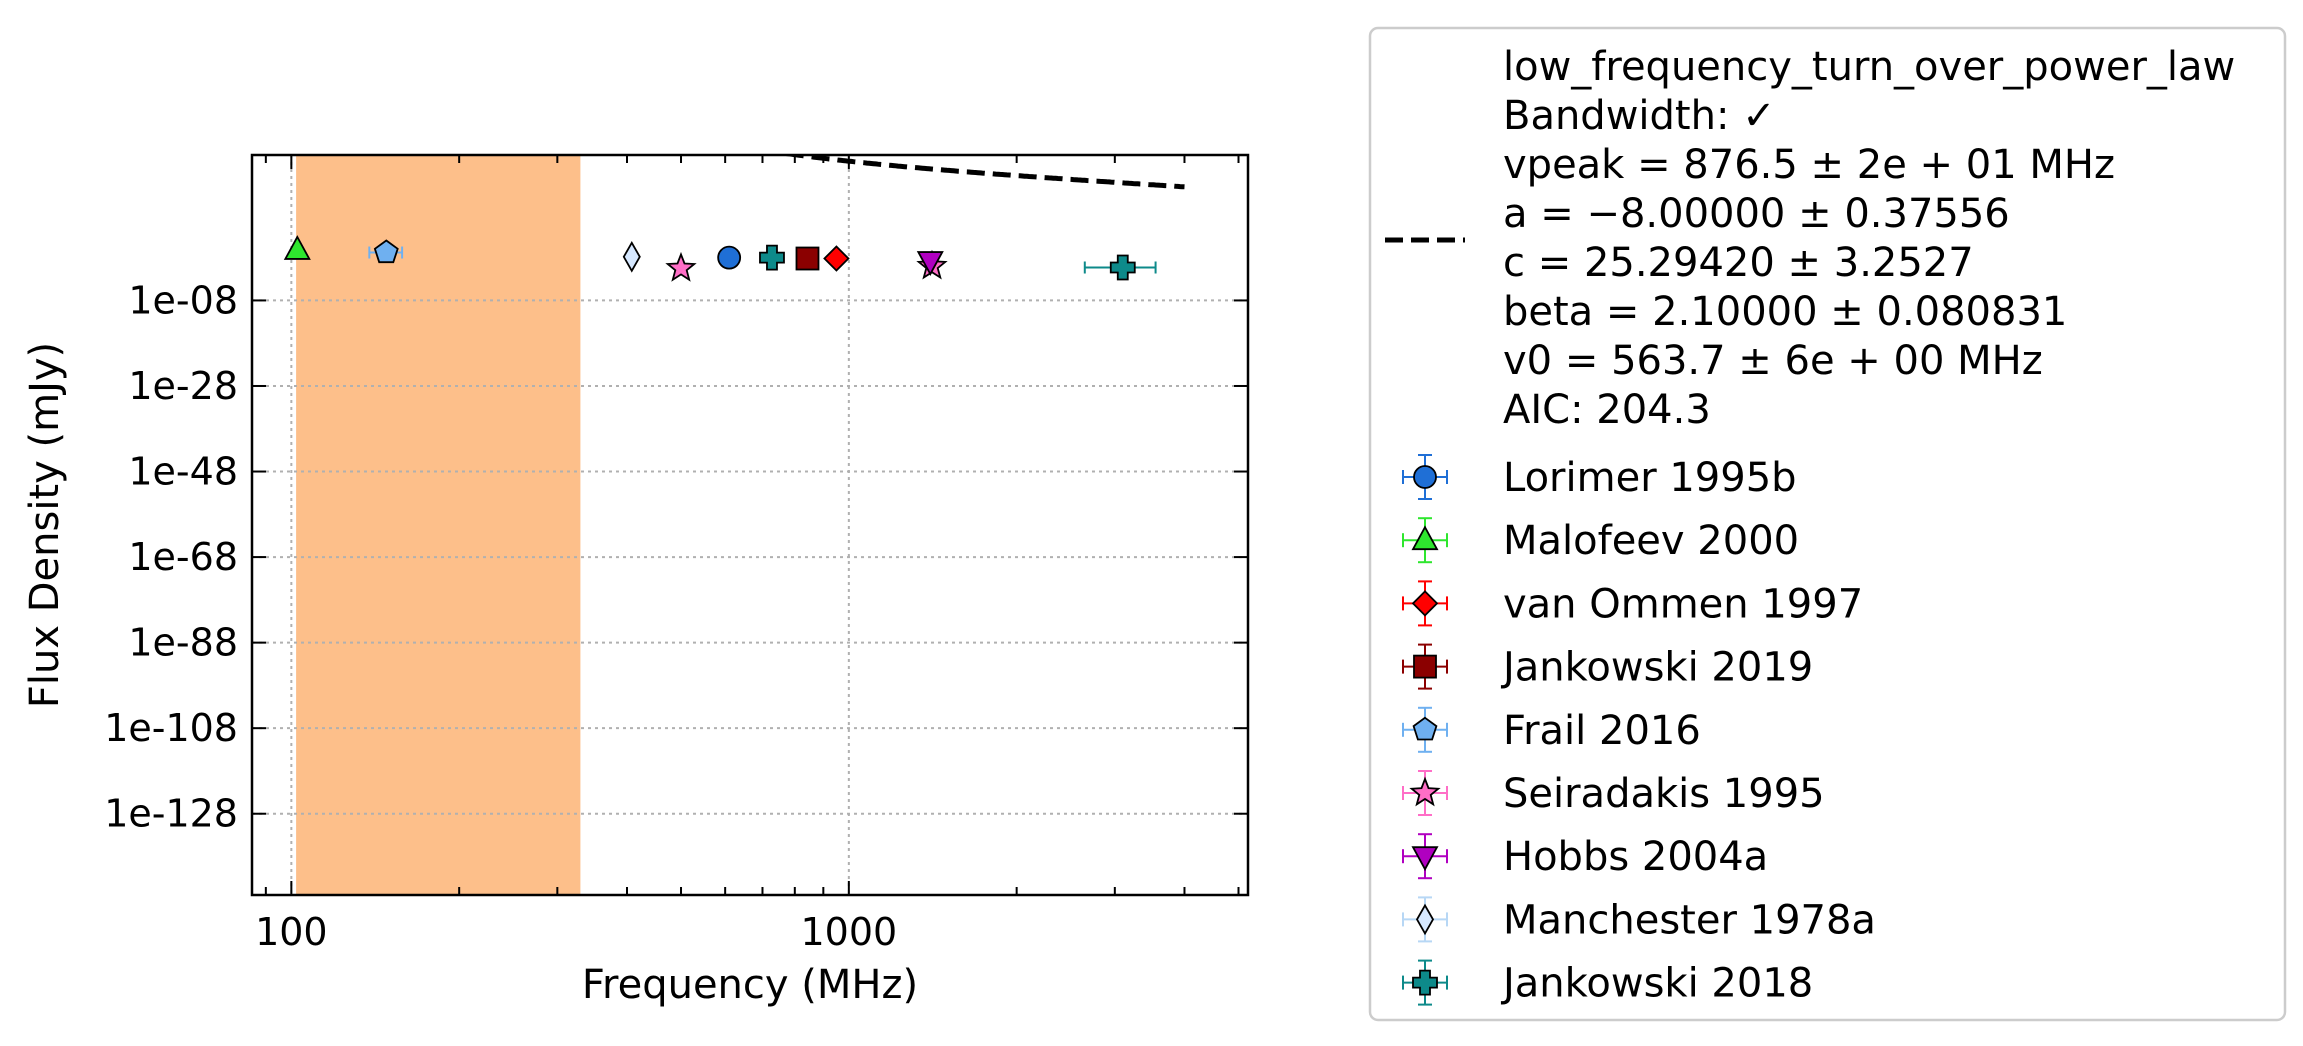  I want to click on manchester-1978a-point, so click(631, 256).